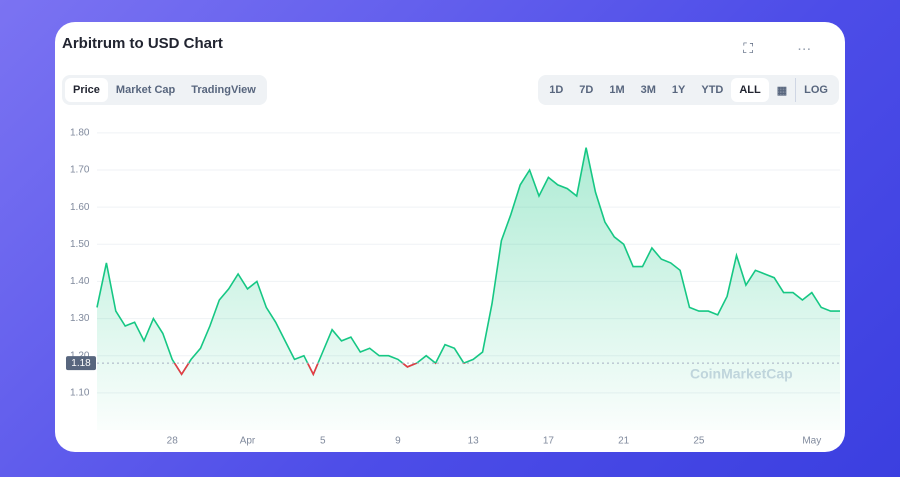 Image resolution: width=900 pixels, height=477 pixels. What do you see at coordinates (86, 90) in the screenshot?
I see `tab: Price` at bounding box center [86, 90].